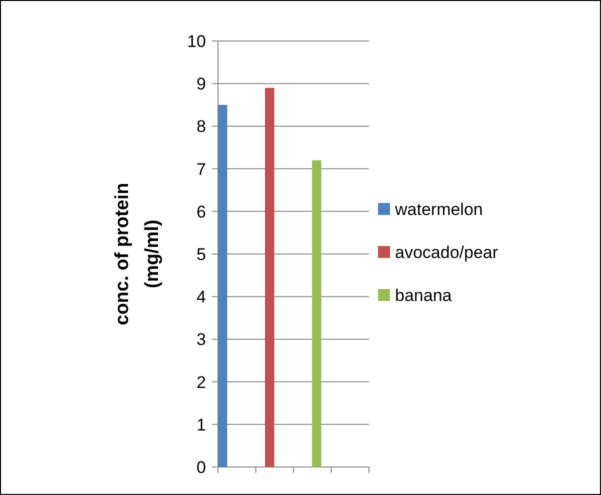 This screenshot has height=495, width=601. Describe the element at coordinates (201, 424) in the screenshot. I see `y-tick-label: 1` at that location.